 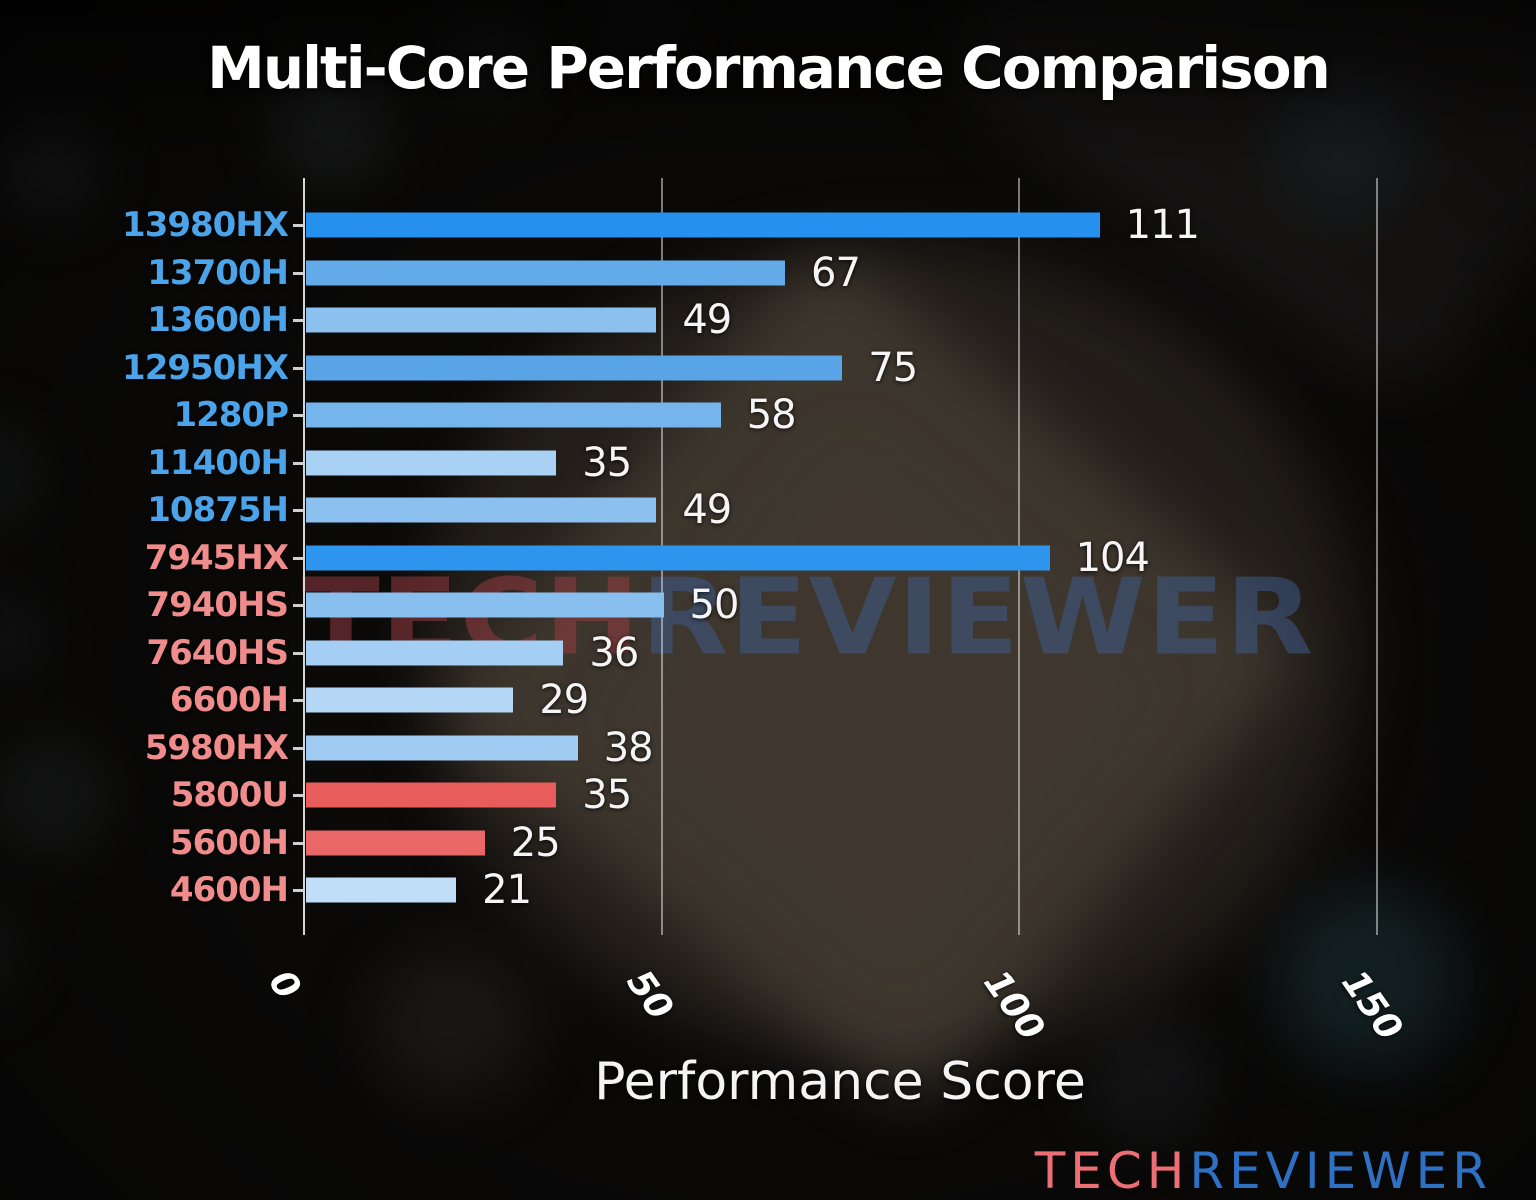 What do you see at coordinates (768, 890) in the screenshot?
I see `bar-row: 4600H 21` at bounding box center [768, 890].